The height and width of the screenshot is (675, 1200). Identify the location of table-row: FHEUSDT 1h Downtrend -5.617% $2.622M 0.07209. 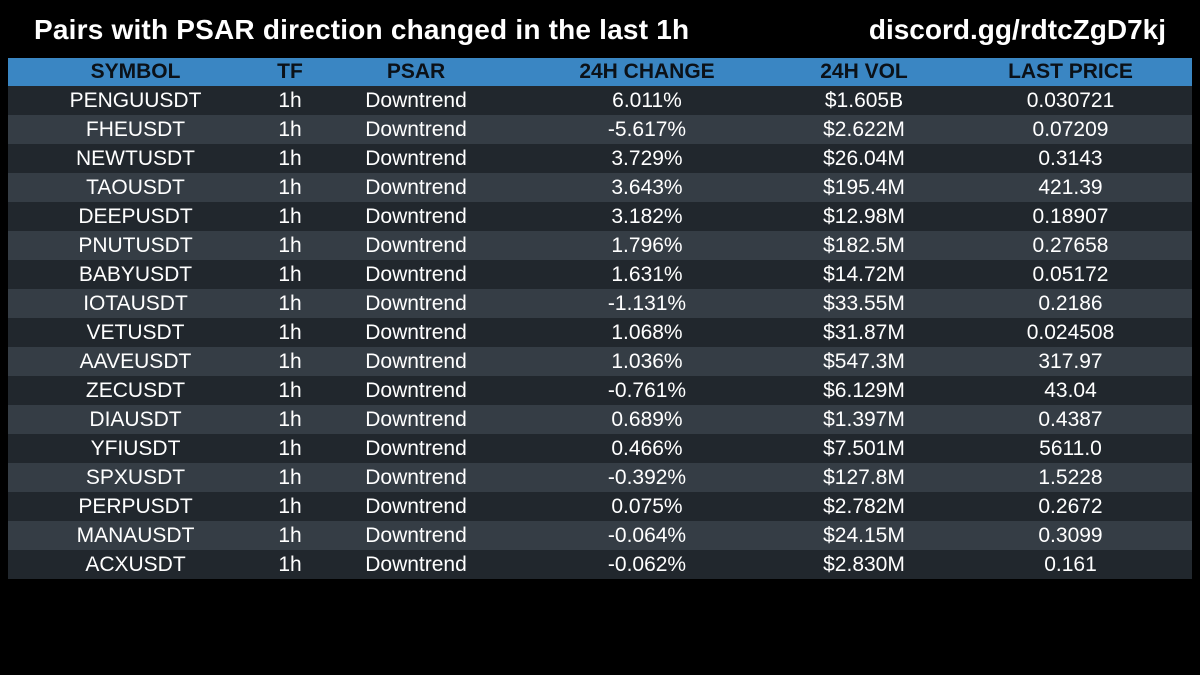
(600, 129).